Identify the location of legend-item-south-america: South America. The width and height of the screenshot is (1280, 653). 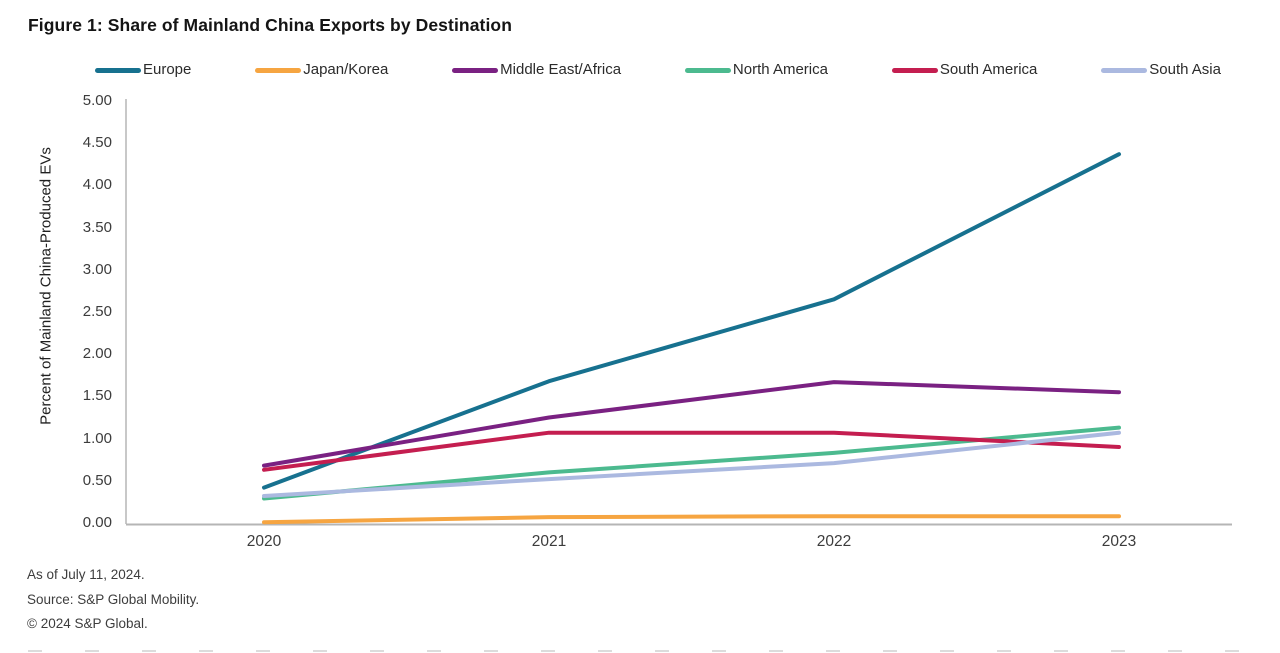
(964, 70).